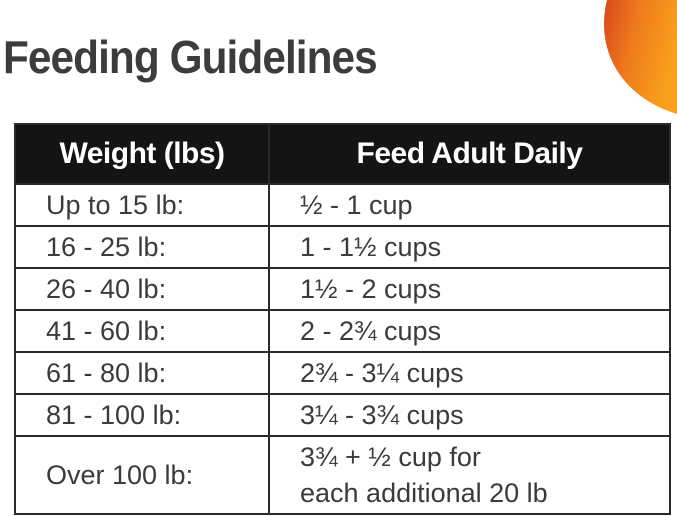 The width and height of the screenshot is (677, 516). What do you see at coordinates (640, 57) in the screenshot?
I see `orange-corner-decoration` at bounding box center [640, 57].